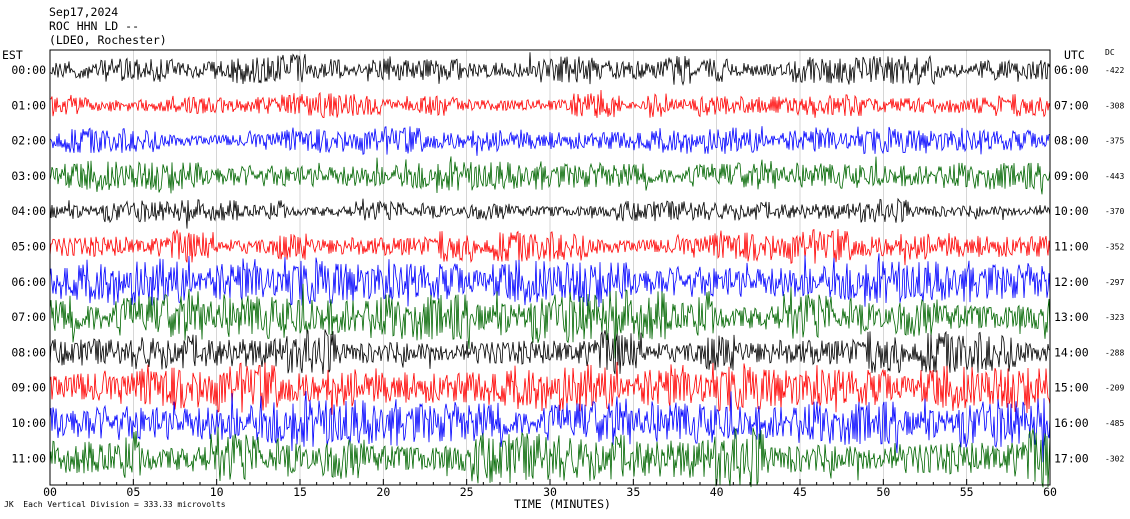 This screenshot has height=519, width=1130. Describe the element at coordinates (800, 492) in the screenshot. I see `x-tick-label: 45` at that location.